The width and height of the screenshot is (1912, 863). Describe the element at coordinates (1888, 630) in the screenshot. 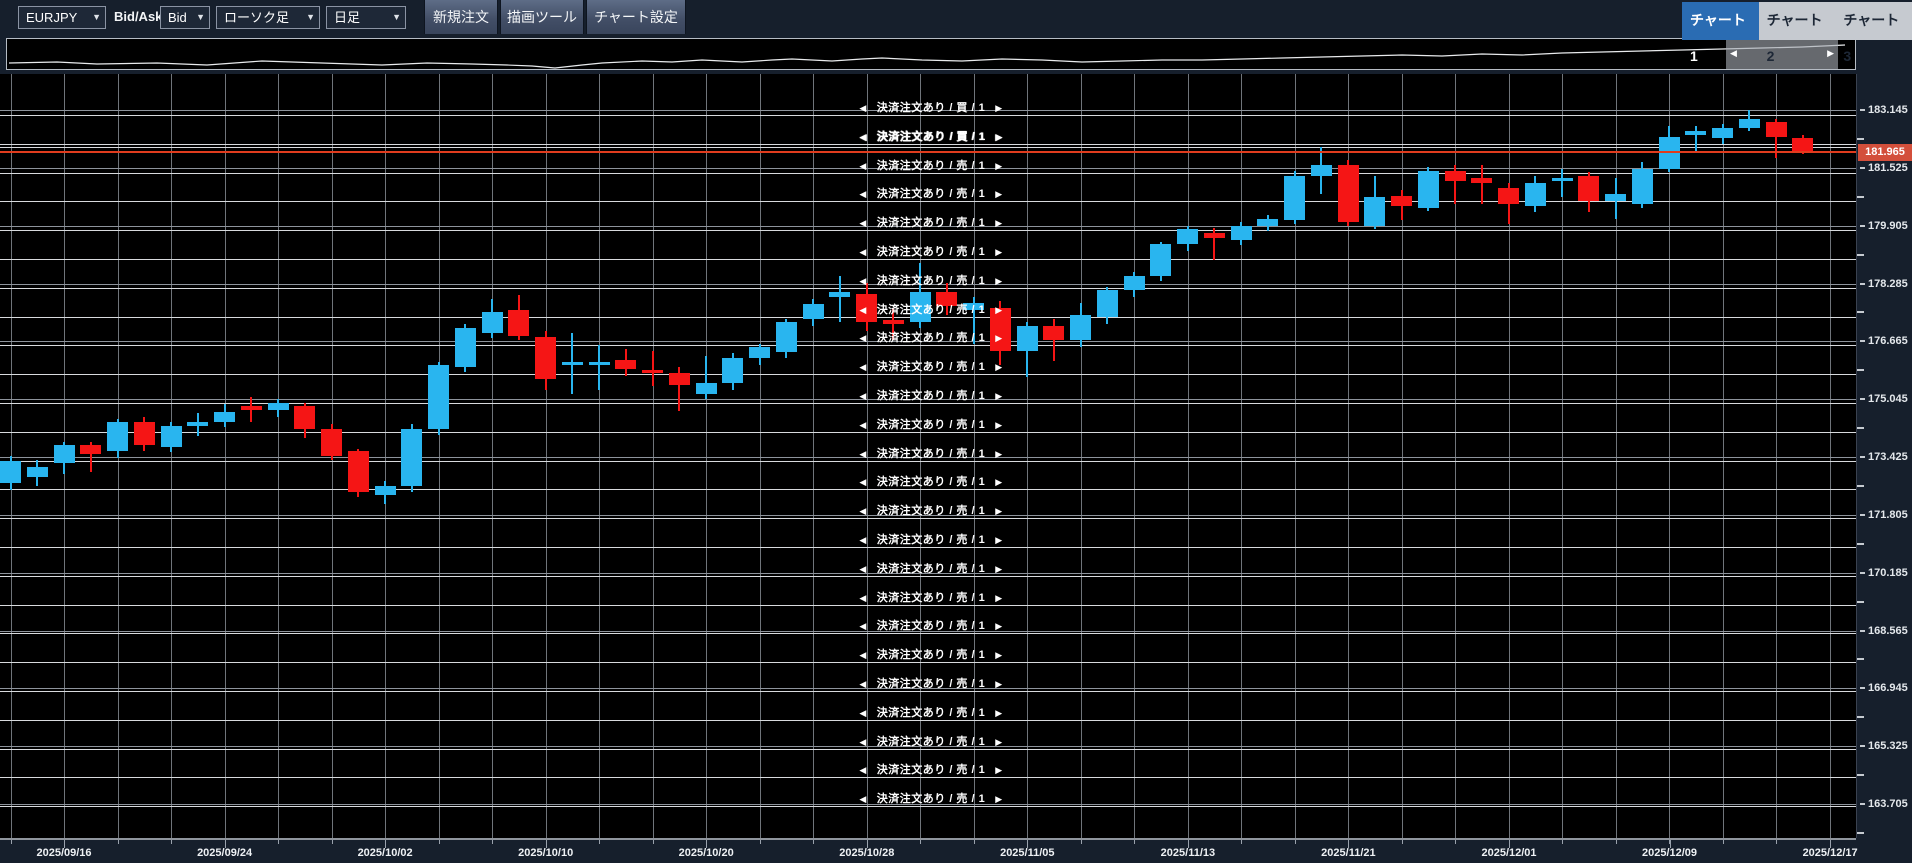

I see `price-axis-label: 168.565` at that location.